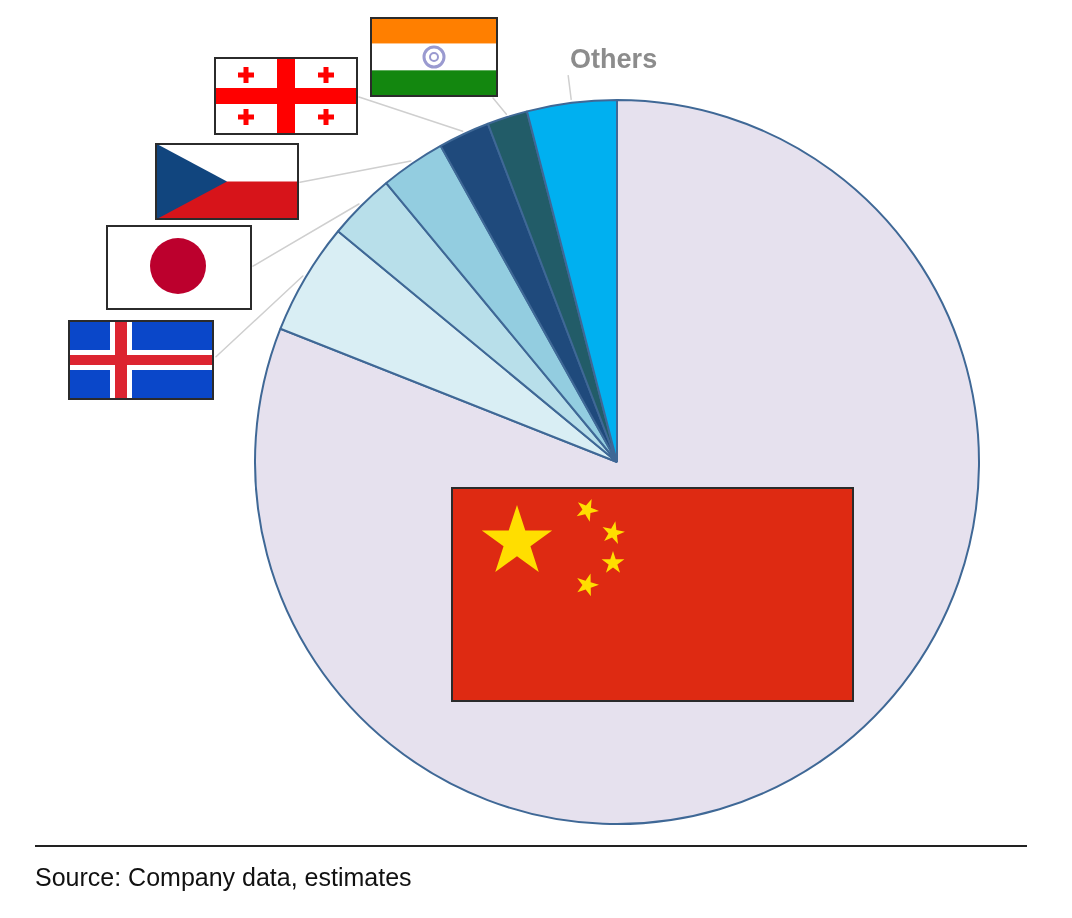  I want to click on slice-label: Others, so click(614, 58).